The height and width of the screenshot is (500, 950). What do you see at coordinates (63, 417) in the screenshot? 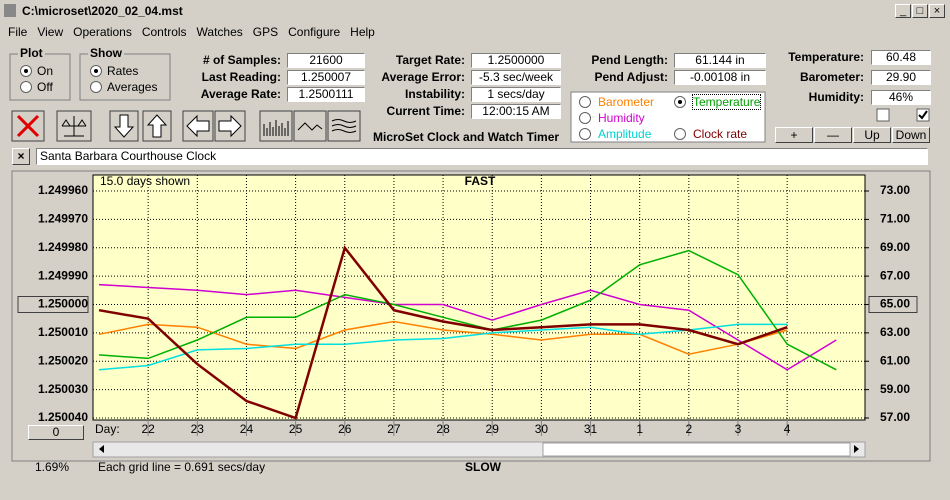
I see `y-tick-label: 1.250040` at bounding box center [63, 417].